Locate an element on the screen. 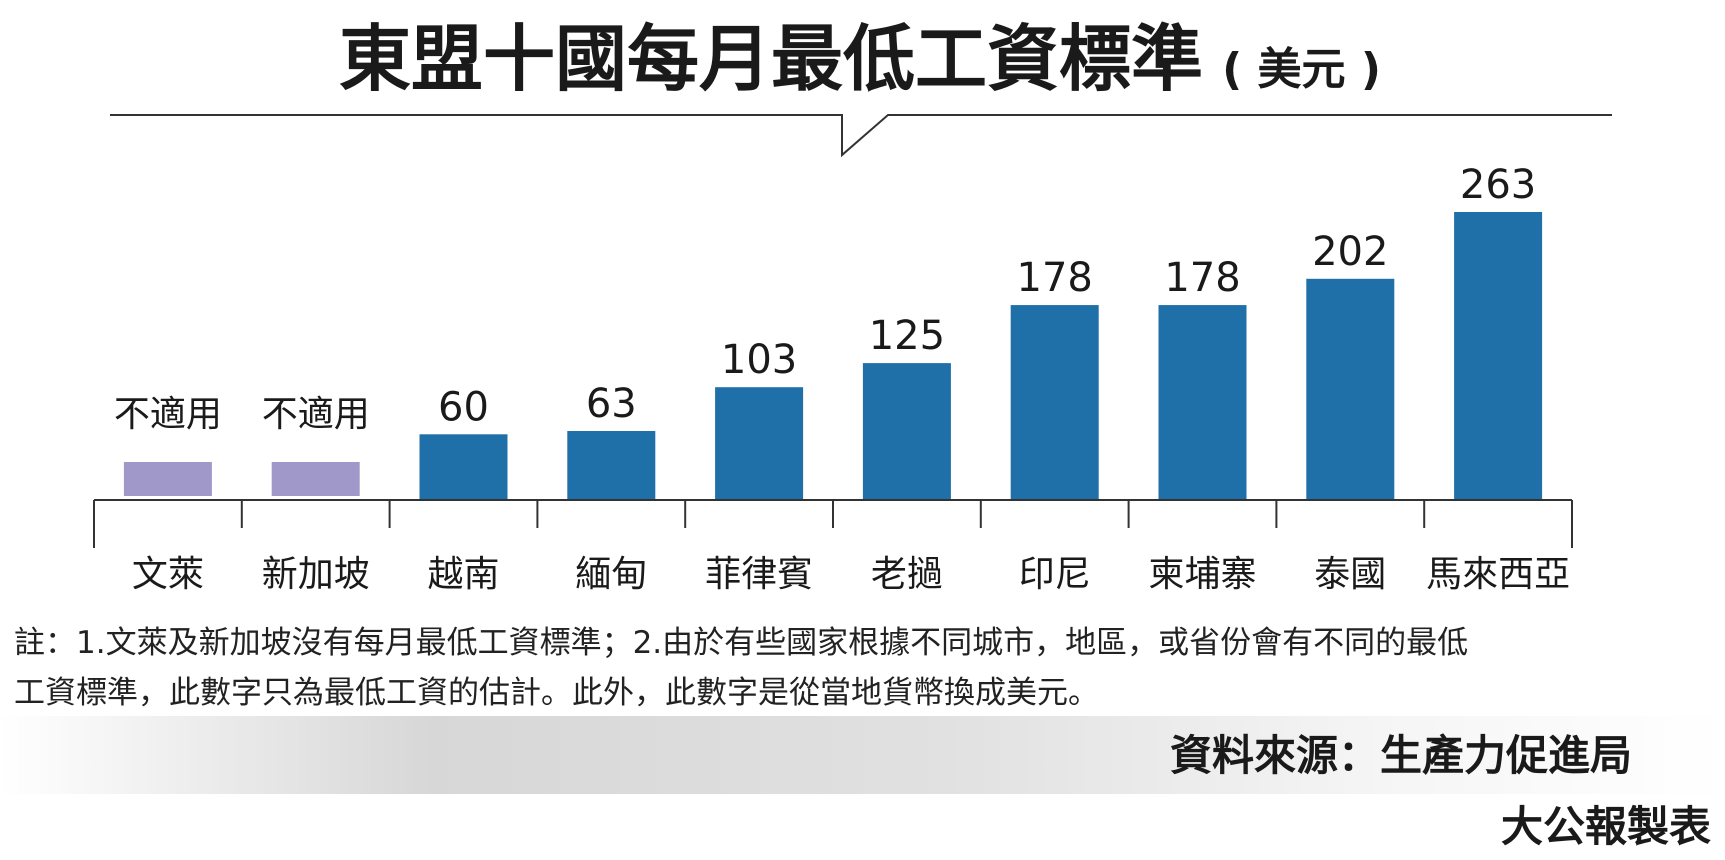 The image size is (1725, 860). credit-text: 大公報製表 is located at coordinates (1605, 826).